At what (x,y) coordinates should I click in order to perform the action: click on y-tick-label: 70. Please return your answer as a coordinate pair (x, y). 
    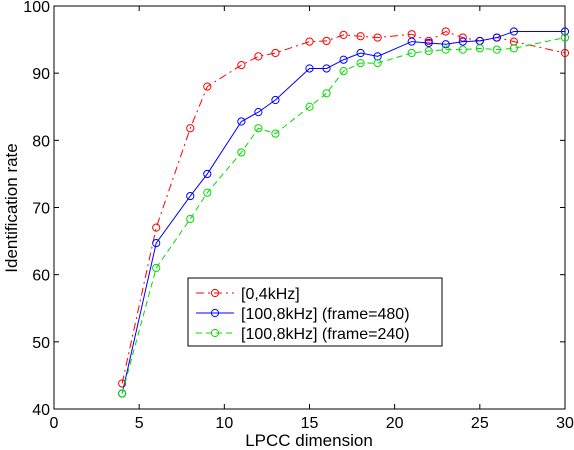
    Looking at the image, I should click on (41, 209).